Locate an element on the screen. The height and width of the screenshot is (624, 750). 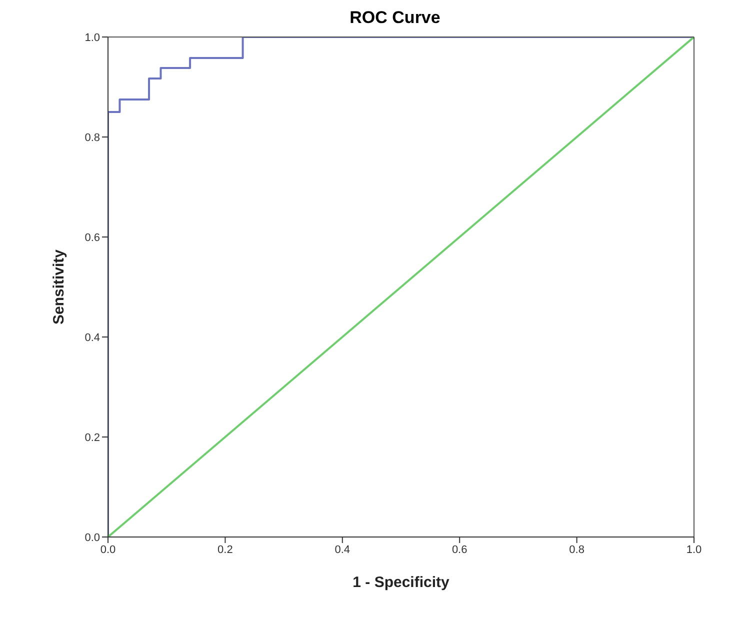
y-tick-label: 0.8 is located at coordinates (92, 138).